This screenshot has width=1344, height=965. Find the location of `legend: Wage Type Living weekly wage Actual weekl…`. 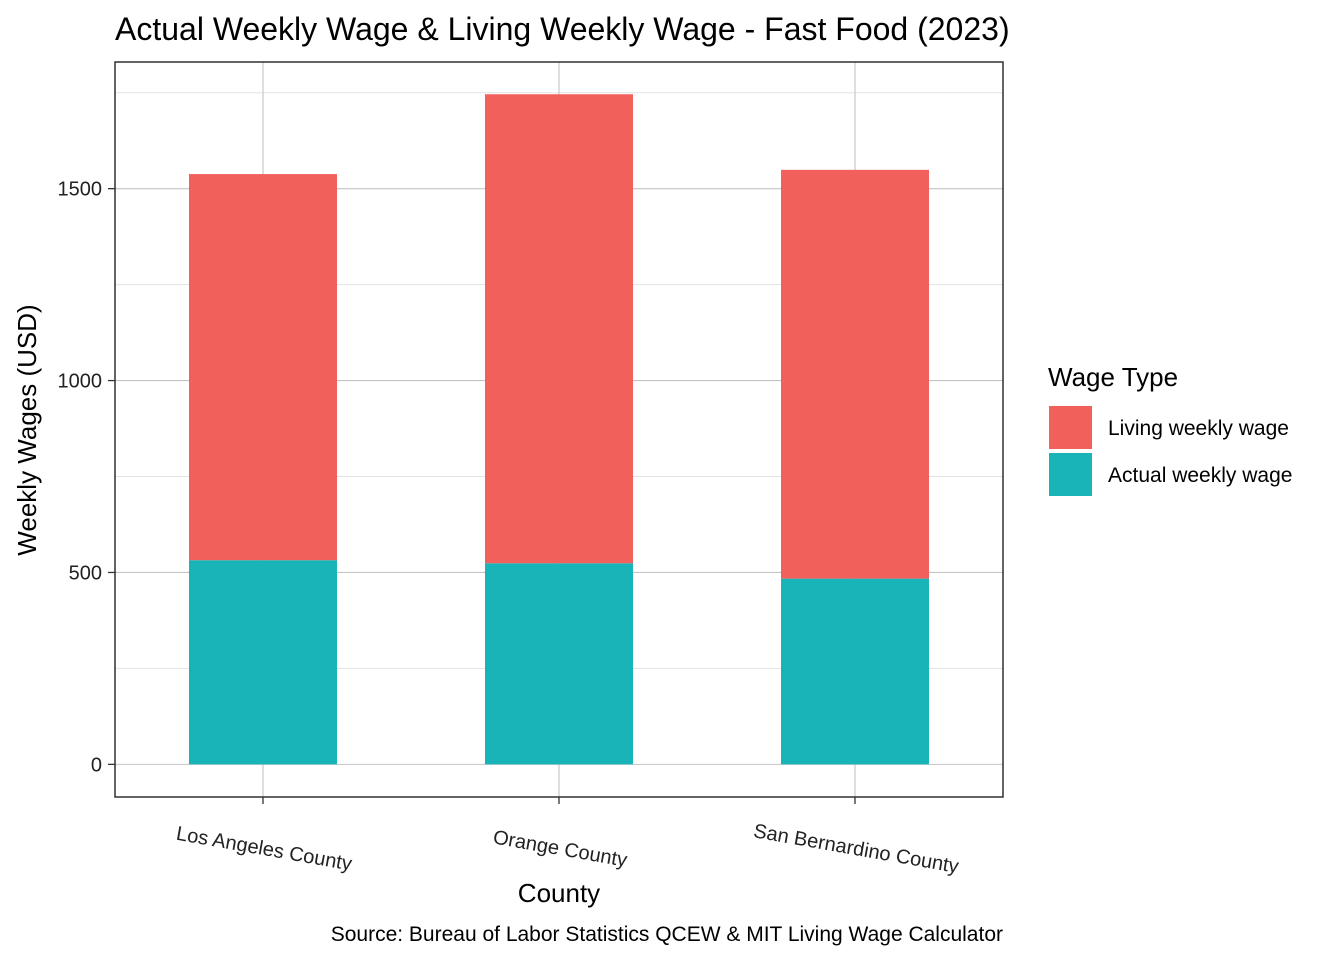

legend: Wage Type Living weekly wage Actual weekl… is located at coordinates (1170, 429).